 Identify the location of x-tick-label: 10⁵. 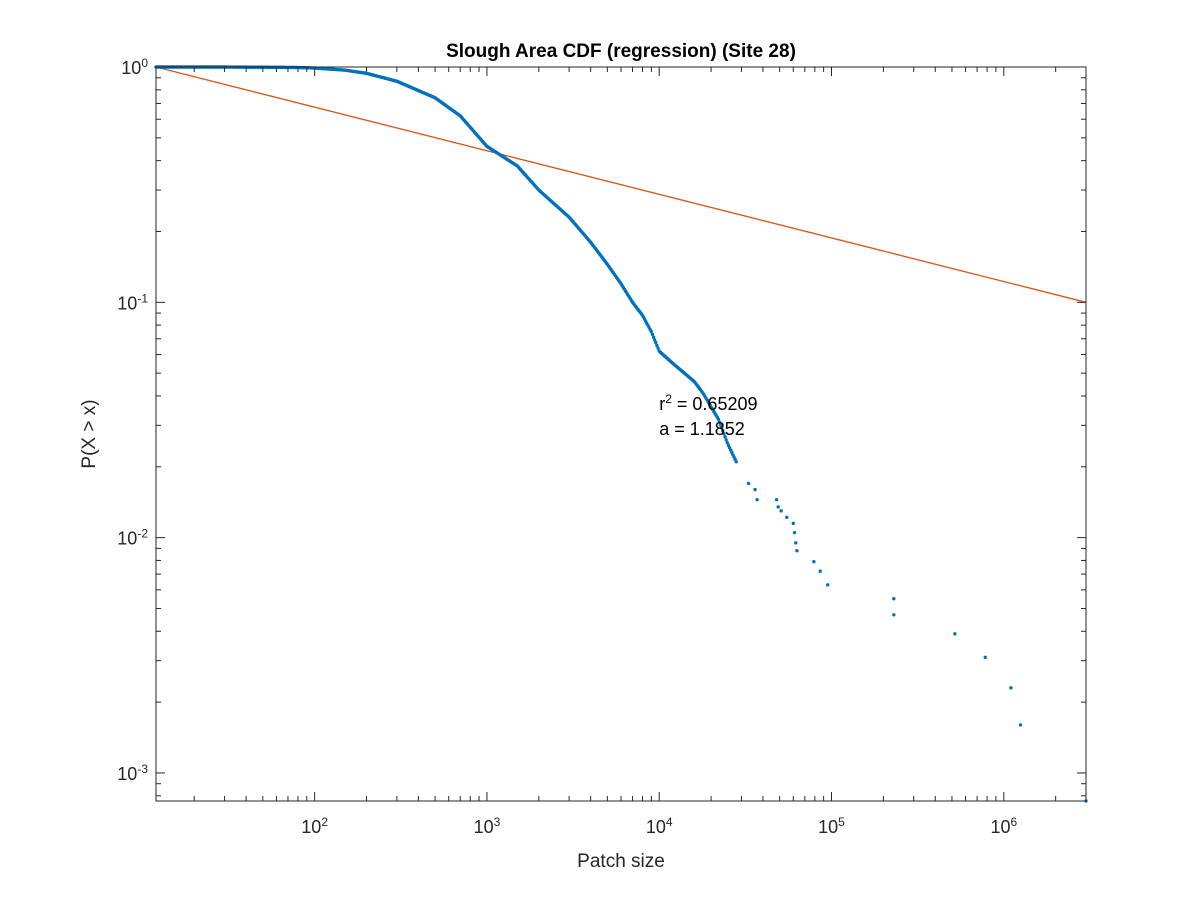
(831, 826).